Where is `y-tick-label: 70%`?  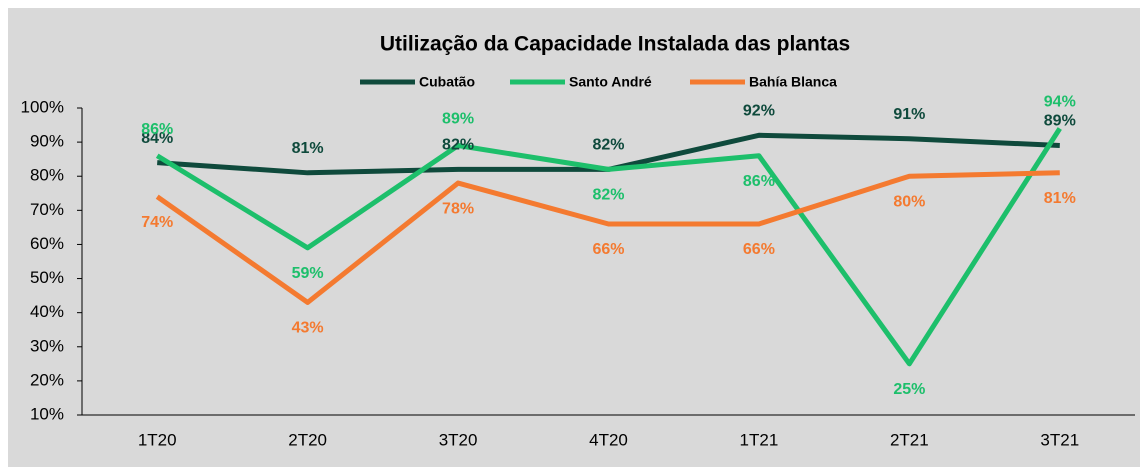 y-tick-label: 70% is located at coordinates (47, 209).